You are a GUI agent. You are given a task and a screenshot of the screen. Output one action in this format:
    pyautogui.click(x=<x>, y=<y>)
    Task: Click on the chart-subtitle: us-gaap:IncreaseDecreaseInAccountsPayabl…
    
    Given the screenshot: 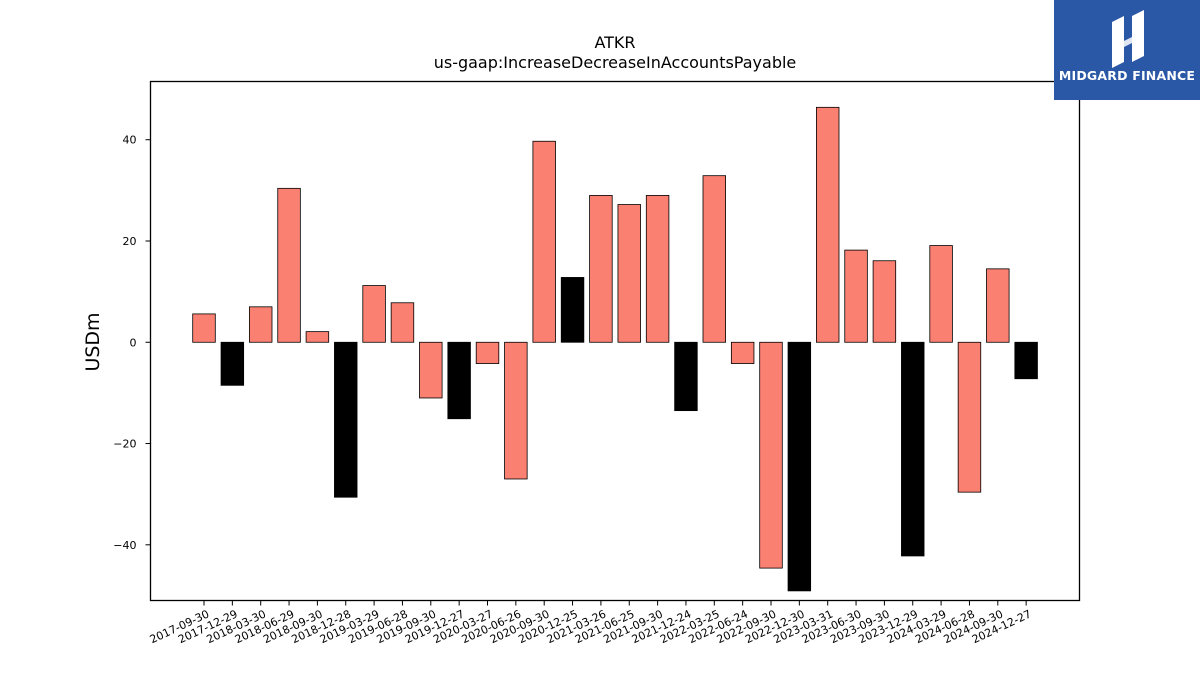 What is the action you would take?
    pyautogui.click(x=615, y=62)
    